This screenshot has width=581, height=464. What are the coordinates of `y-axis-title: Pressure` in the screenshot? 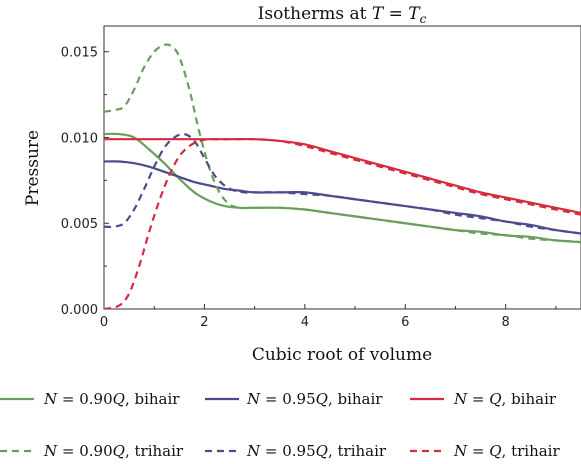 It's located at (33, 168).